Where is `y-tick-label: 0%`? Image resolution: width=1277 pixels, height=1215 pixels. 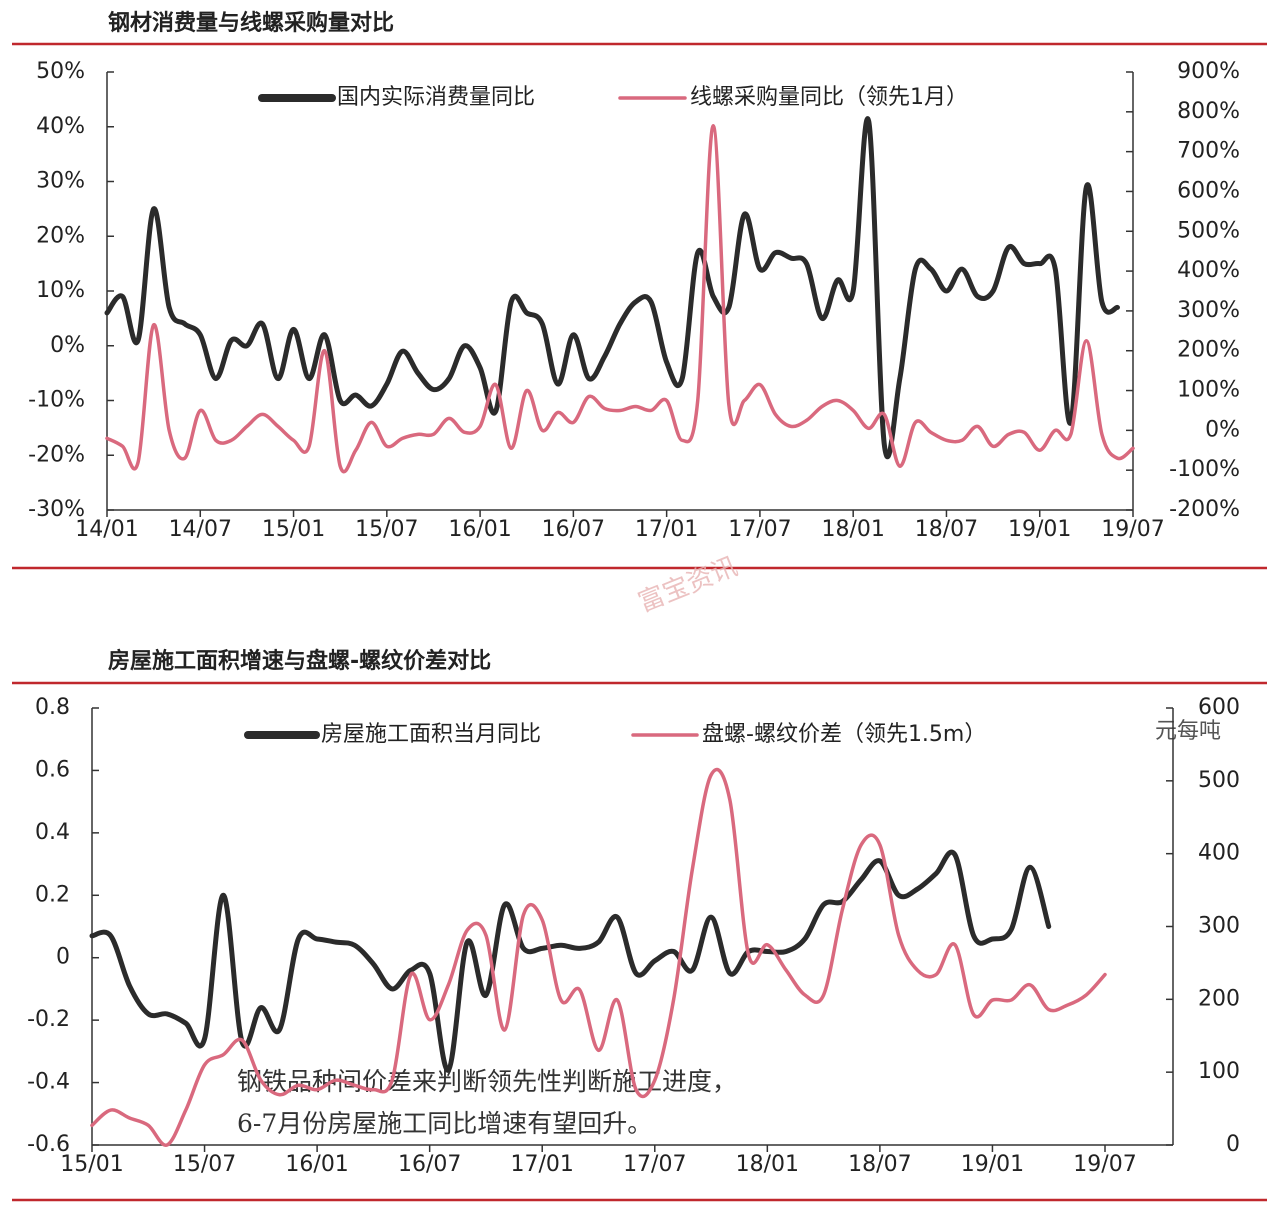 y-tick-label: 0% is located at coordinates (67, 345).